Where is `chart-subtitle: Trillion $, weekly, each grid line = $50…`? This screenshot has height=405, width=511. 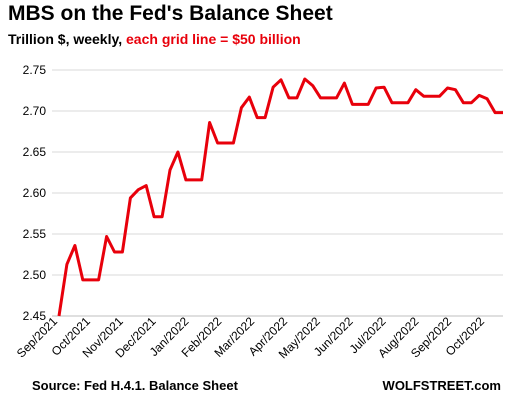 chart-subtitle: Trillion $, weekly, each grid line = $50… is located at coordinates (154, 39).